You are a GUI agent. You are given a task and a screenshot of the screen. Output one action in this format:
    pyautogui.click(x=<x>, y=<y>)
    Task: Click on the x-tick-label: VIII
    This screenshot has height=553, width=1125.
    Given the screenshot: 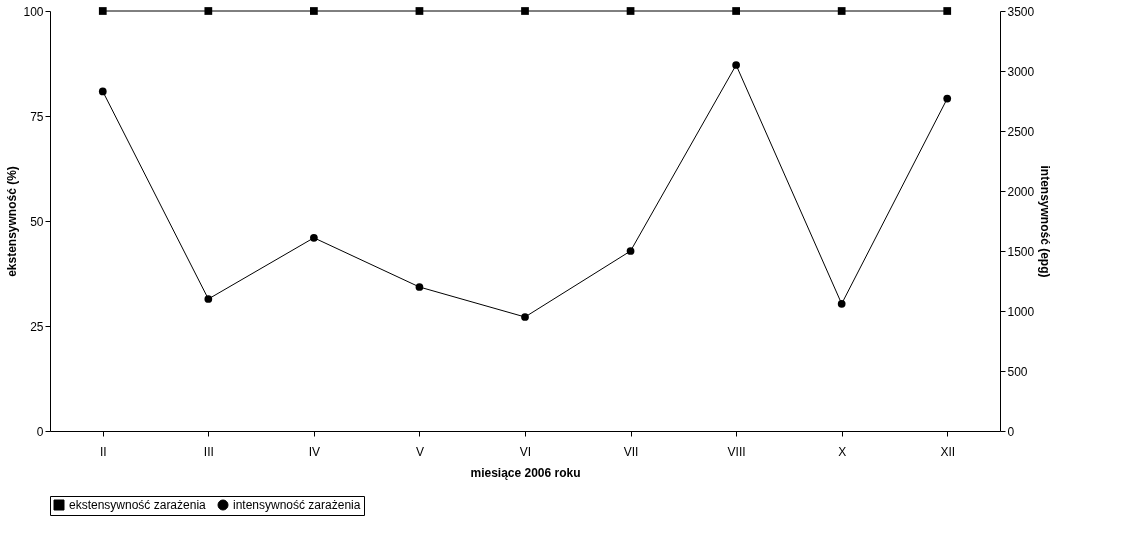 What is the action you would take?
    pyautogui.click(x=736, y=451)
    